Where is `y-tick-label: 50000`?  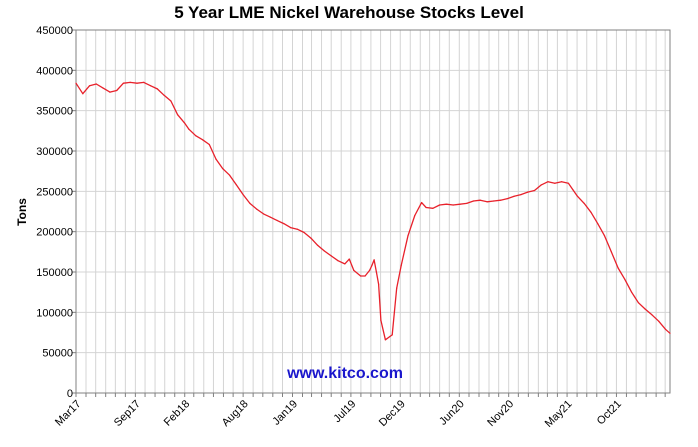
y-tick-label: 50000 is located at coordinates (57, 354).